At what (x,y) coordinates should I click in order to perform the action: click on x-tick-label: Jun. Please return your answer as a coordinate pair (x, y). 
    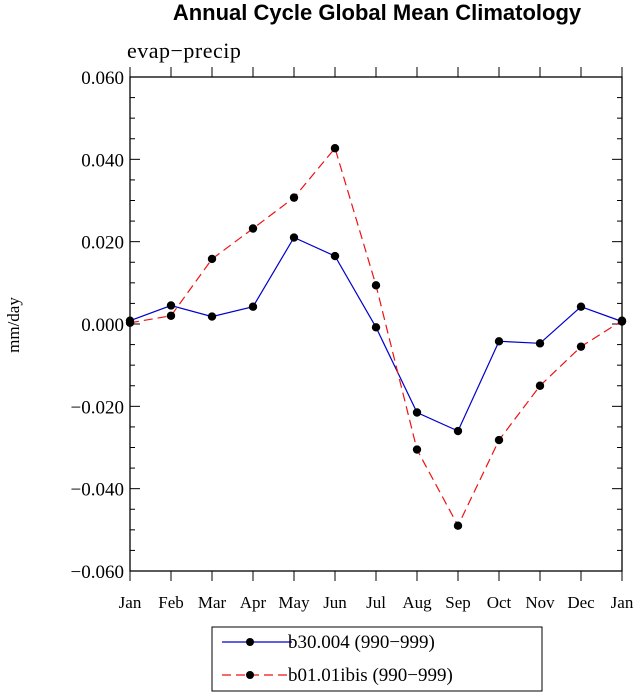
    Looking at the image, I should click on (335, 602).